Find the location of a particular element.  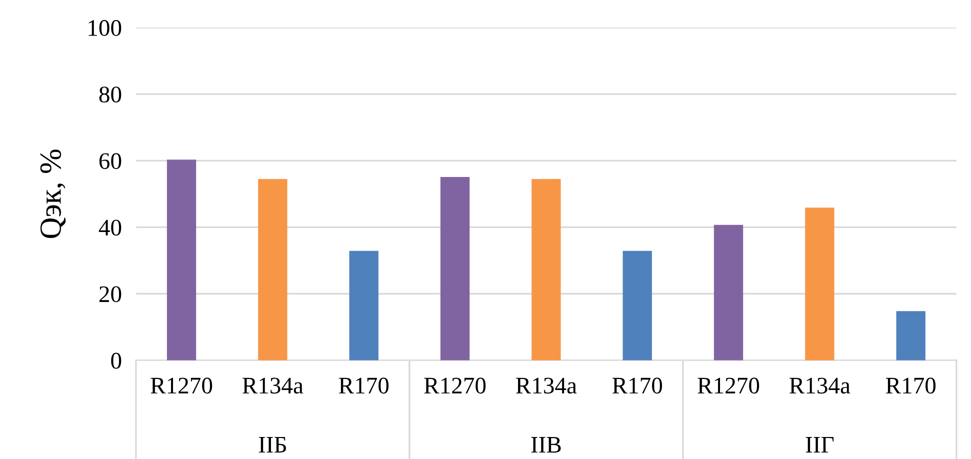

y-axis-title: Qэк, % is located at coordinates (53, 194).